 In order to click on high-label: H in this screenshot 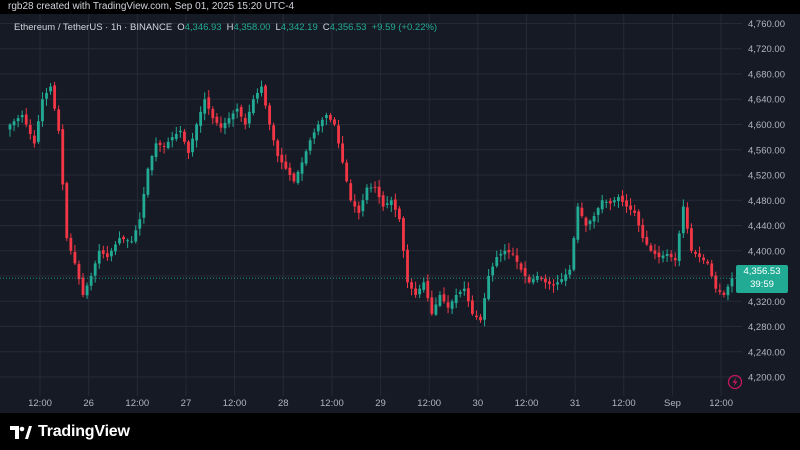, I will do `click(230, 27)`.